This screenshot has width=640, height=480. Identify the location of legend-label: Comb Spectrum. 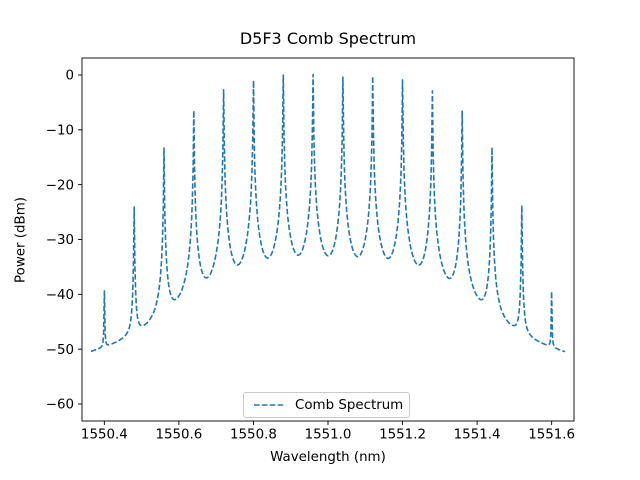
(349, 405).